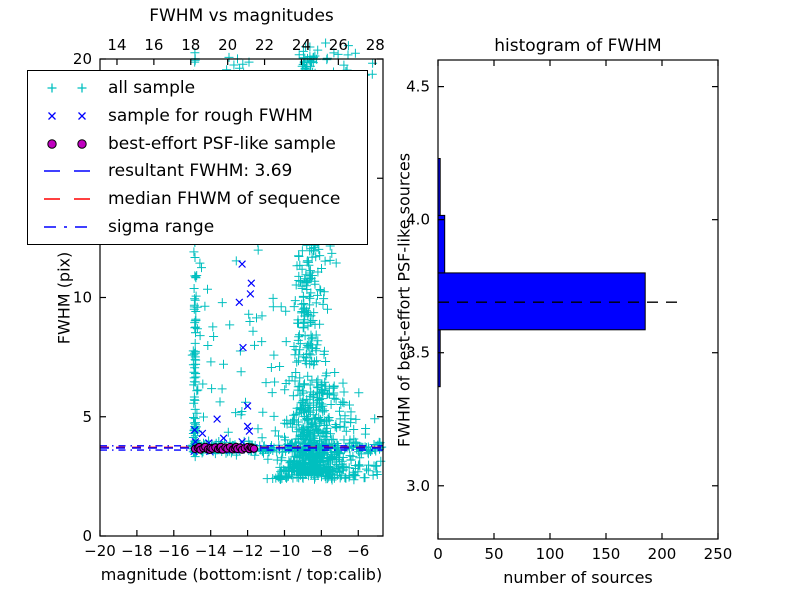 Image resolution: width=800 pixels, height=600 pixels. What do you see at coordinates (321, 551) in the screenshot?
I see `svg-text: −8` at bounding box center [321, 551].